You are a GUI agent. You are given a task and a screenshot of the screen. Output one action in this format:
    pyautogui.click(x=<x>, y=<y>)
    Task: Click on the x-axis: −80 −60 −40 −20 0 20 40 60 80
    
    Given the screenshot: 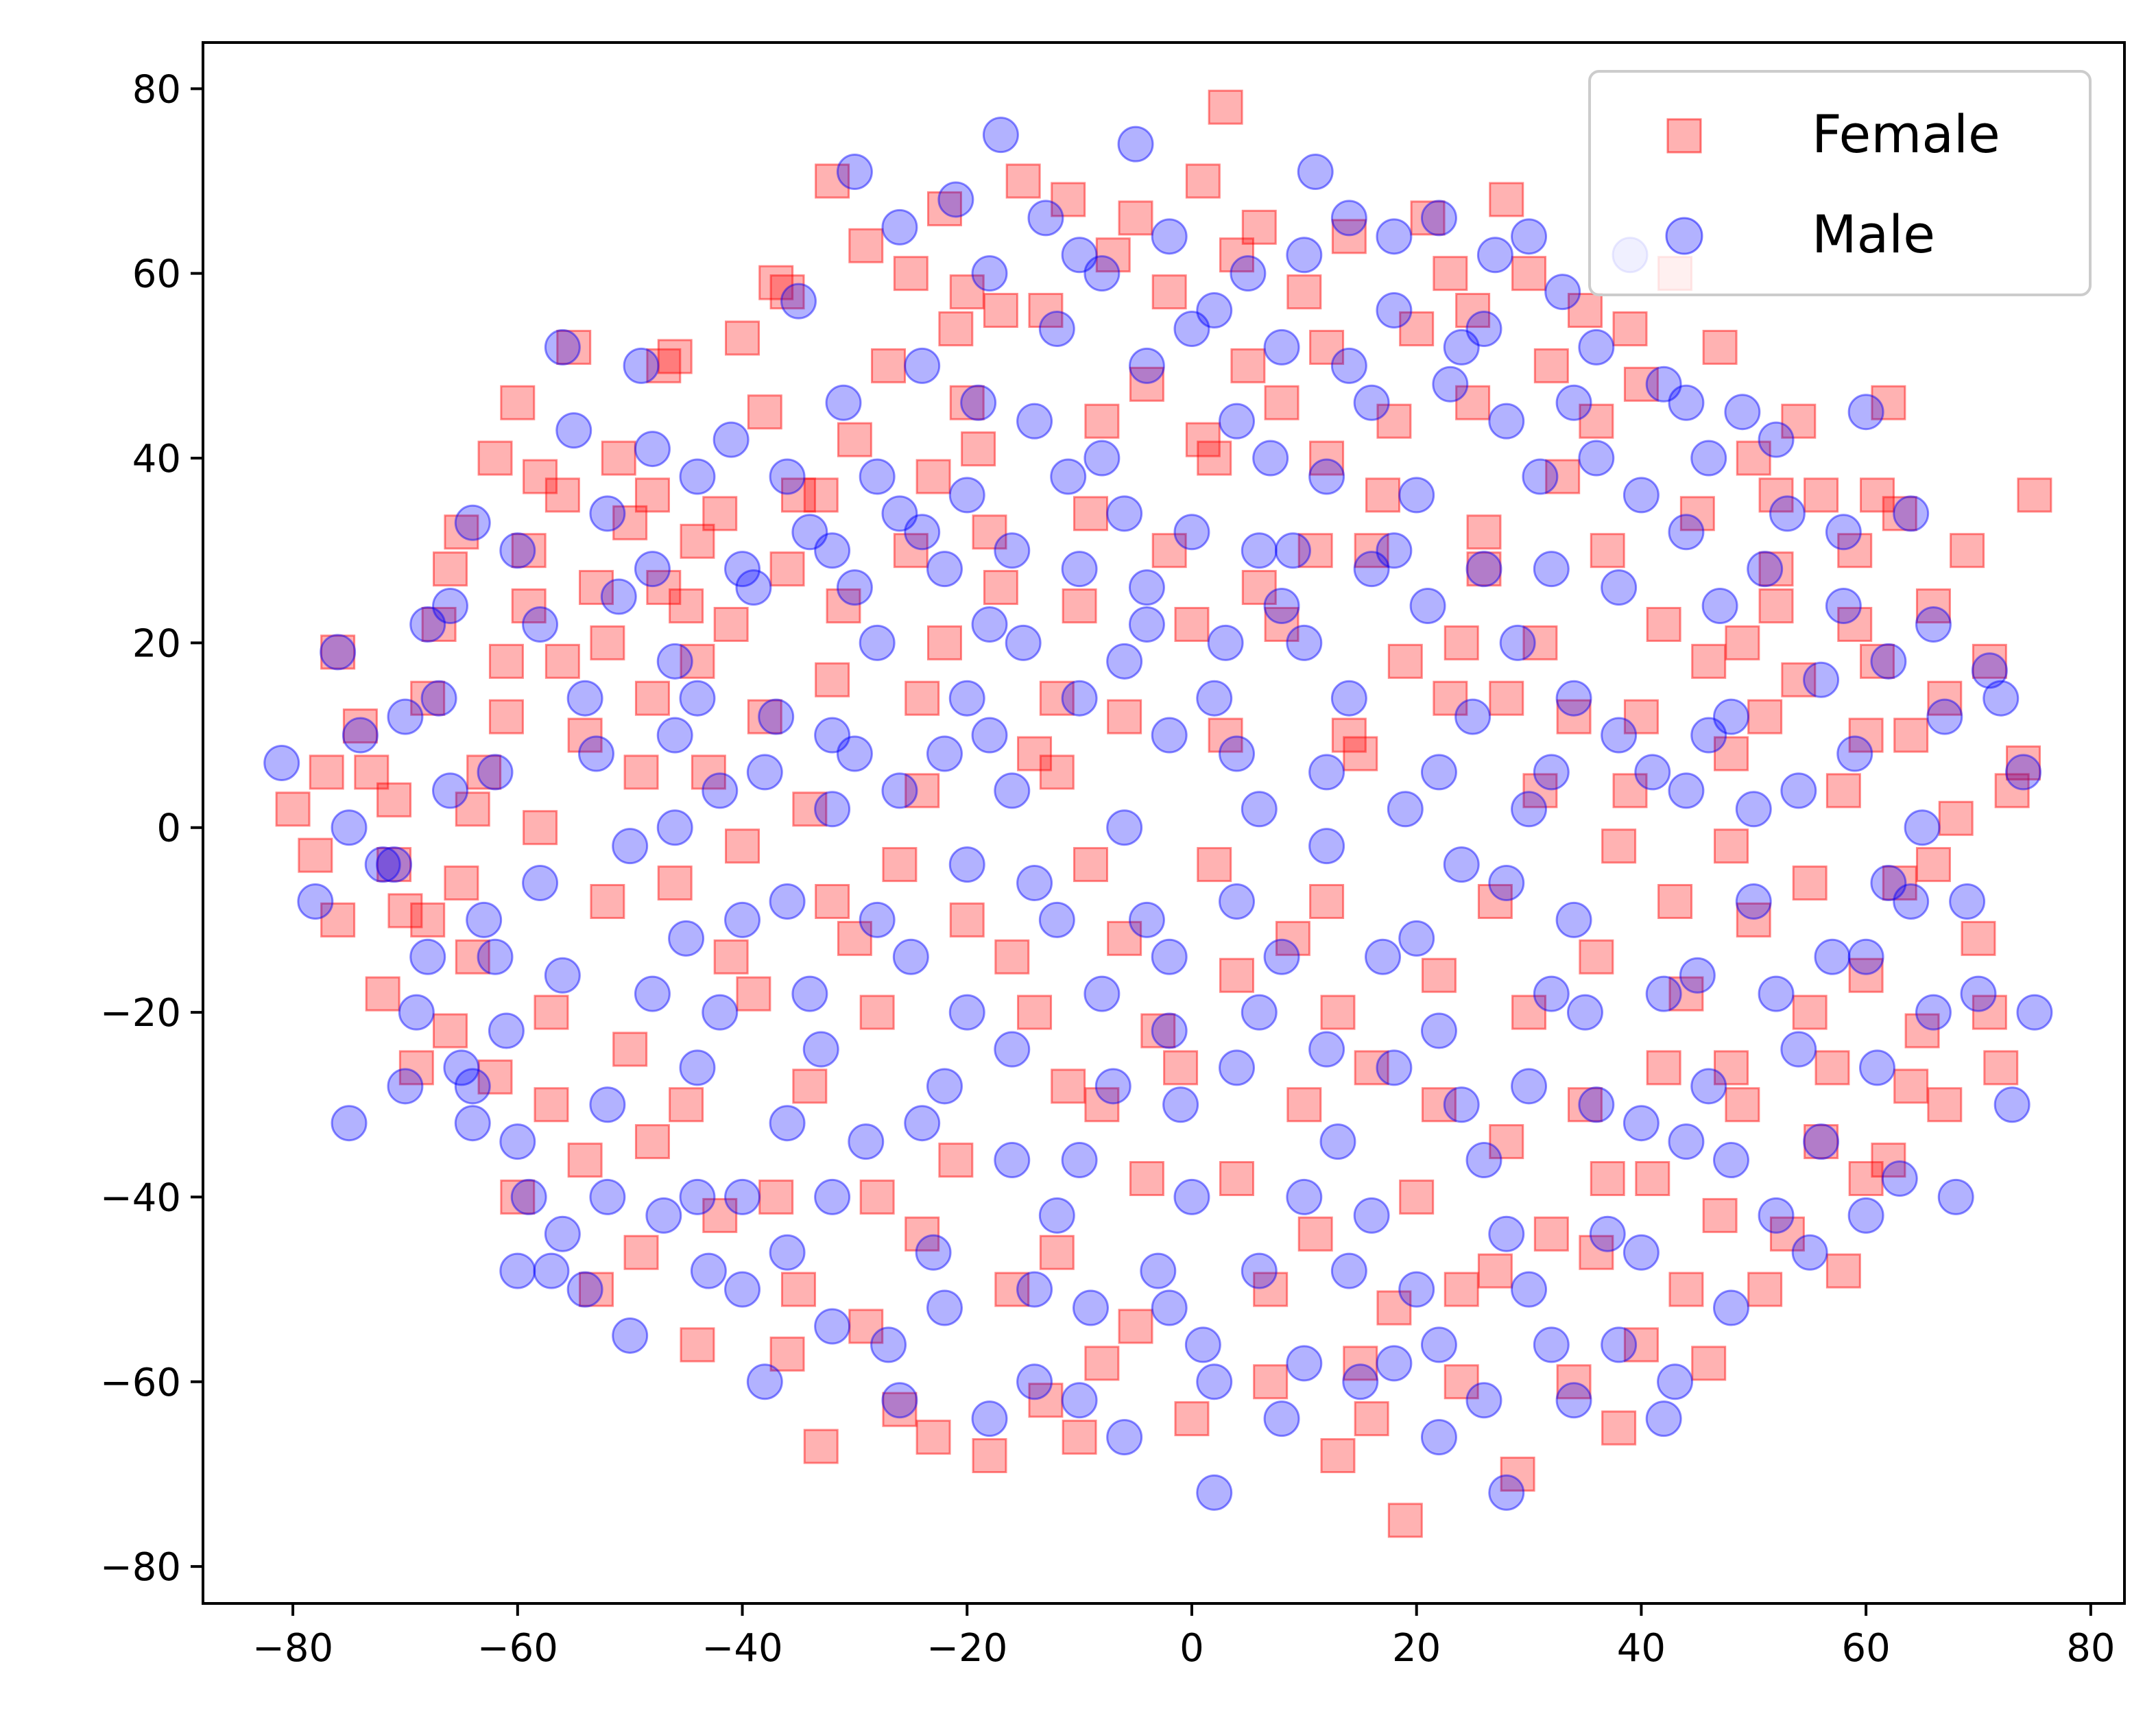 What is the action you would take?
    pyautogui.click(x=1184, y=1637)
    